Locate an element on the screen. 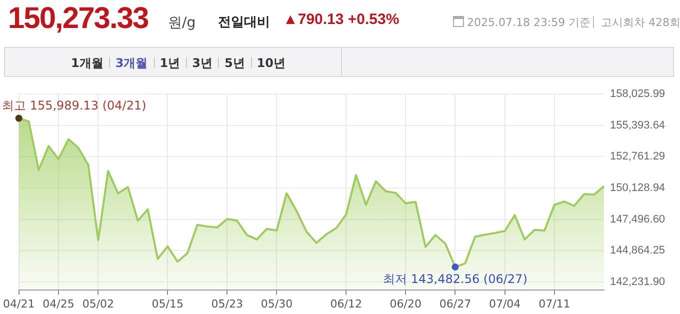 Image resolution: width=680 pixels, height=314 pixels. x-tick-label: 04/25 is located at coordinates (58, 303).